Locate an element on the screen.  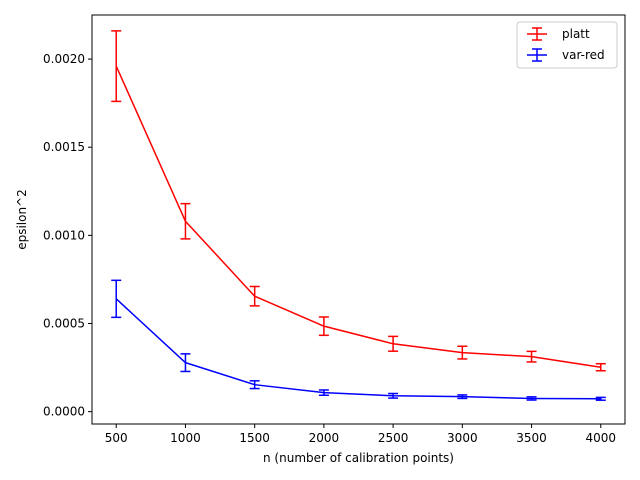
legend-label-var-red: var-red is located at coordinates (583, 55).